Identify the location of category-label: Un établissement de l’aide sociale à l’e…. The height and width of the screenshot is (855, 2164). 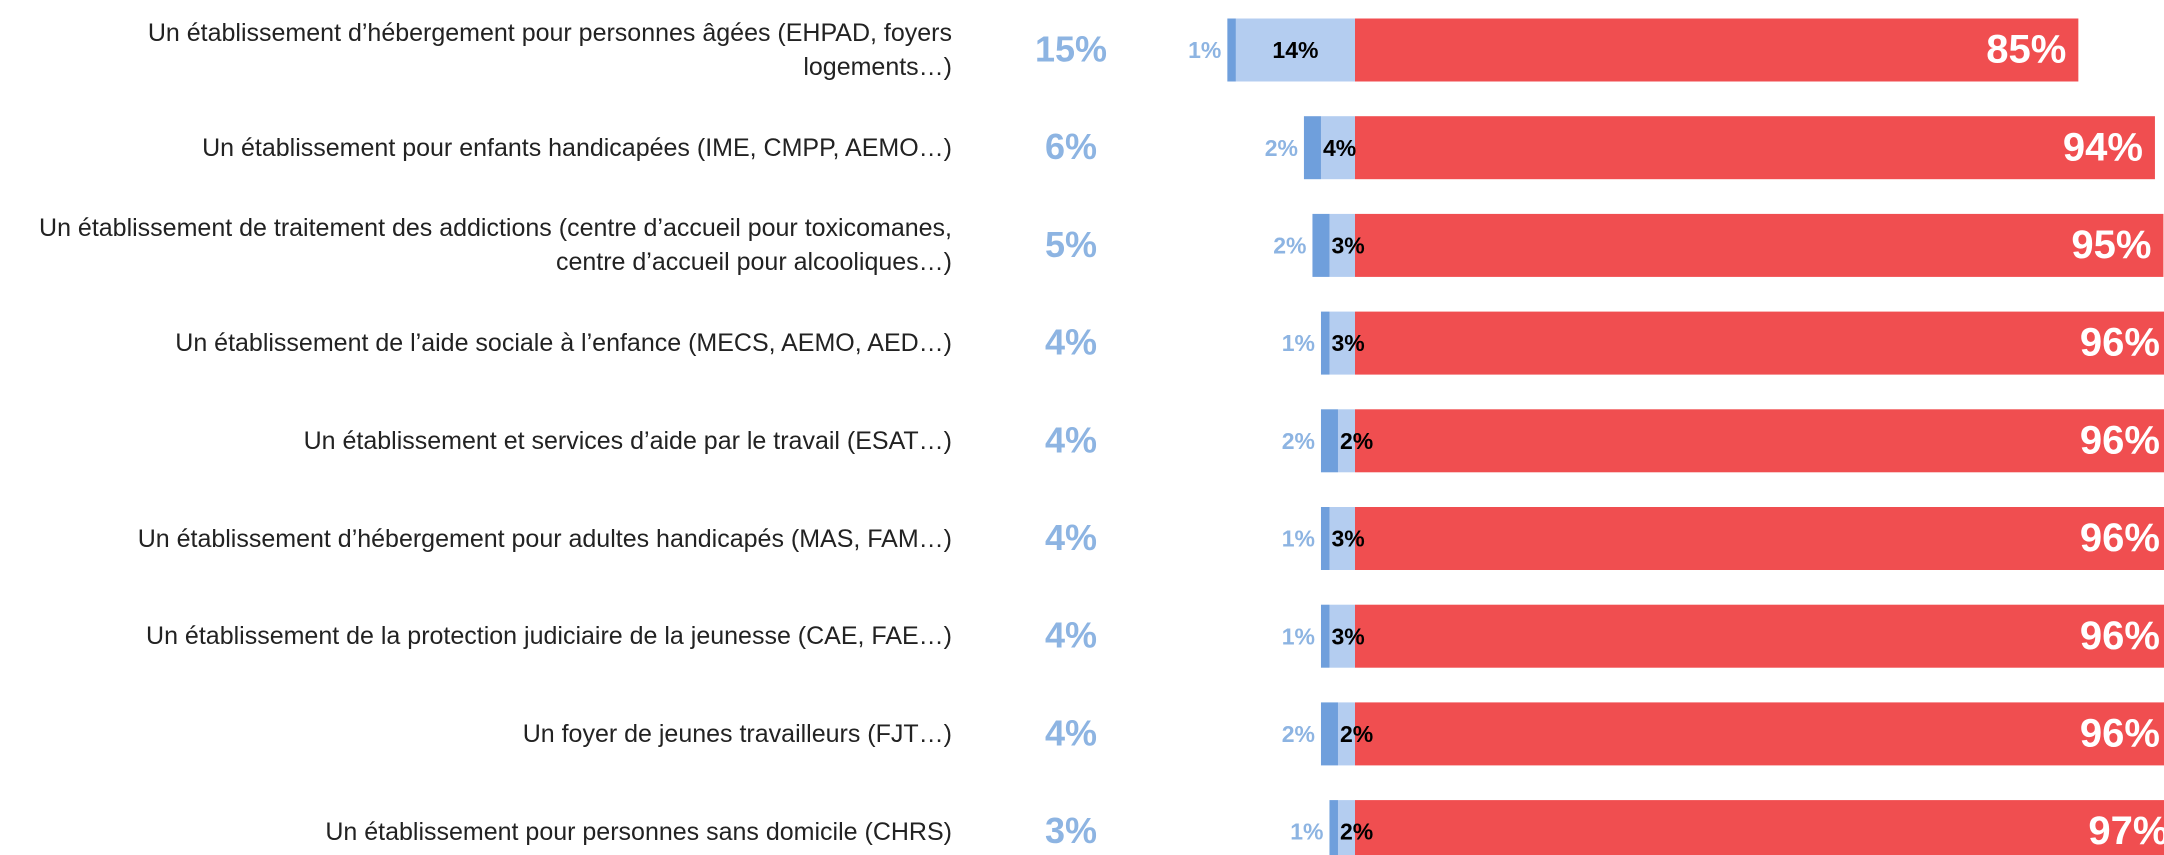
(563, 343).